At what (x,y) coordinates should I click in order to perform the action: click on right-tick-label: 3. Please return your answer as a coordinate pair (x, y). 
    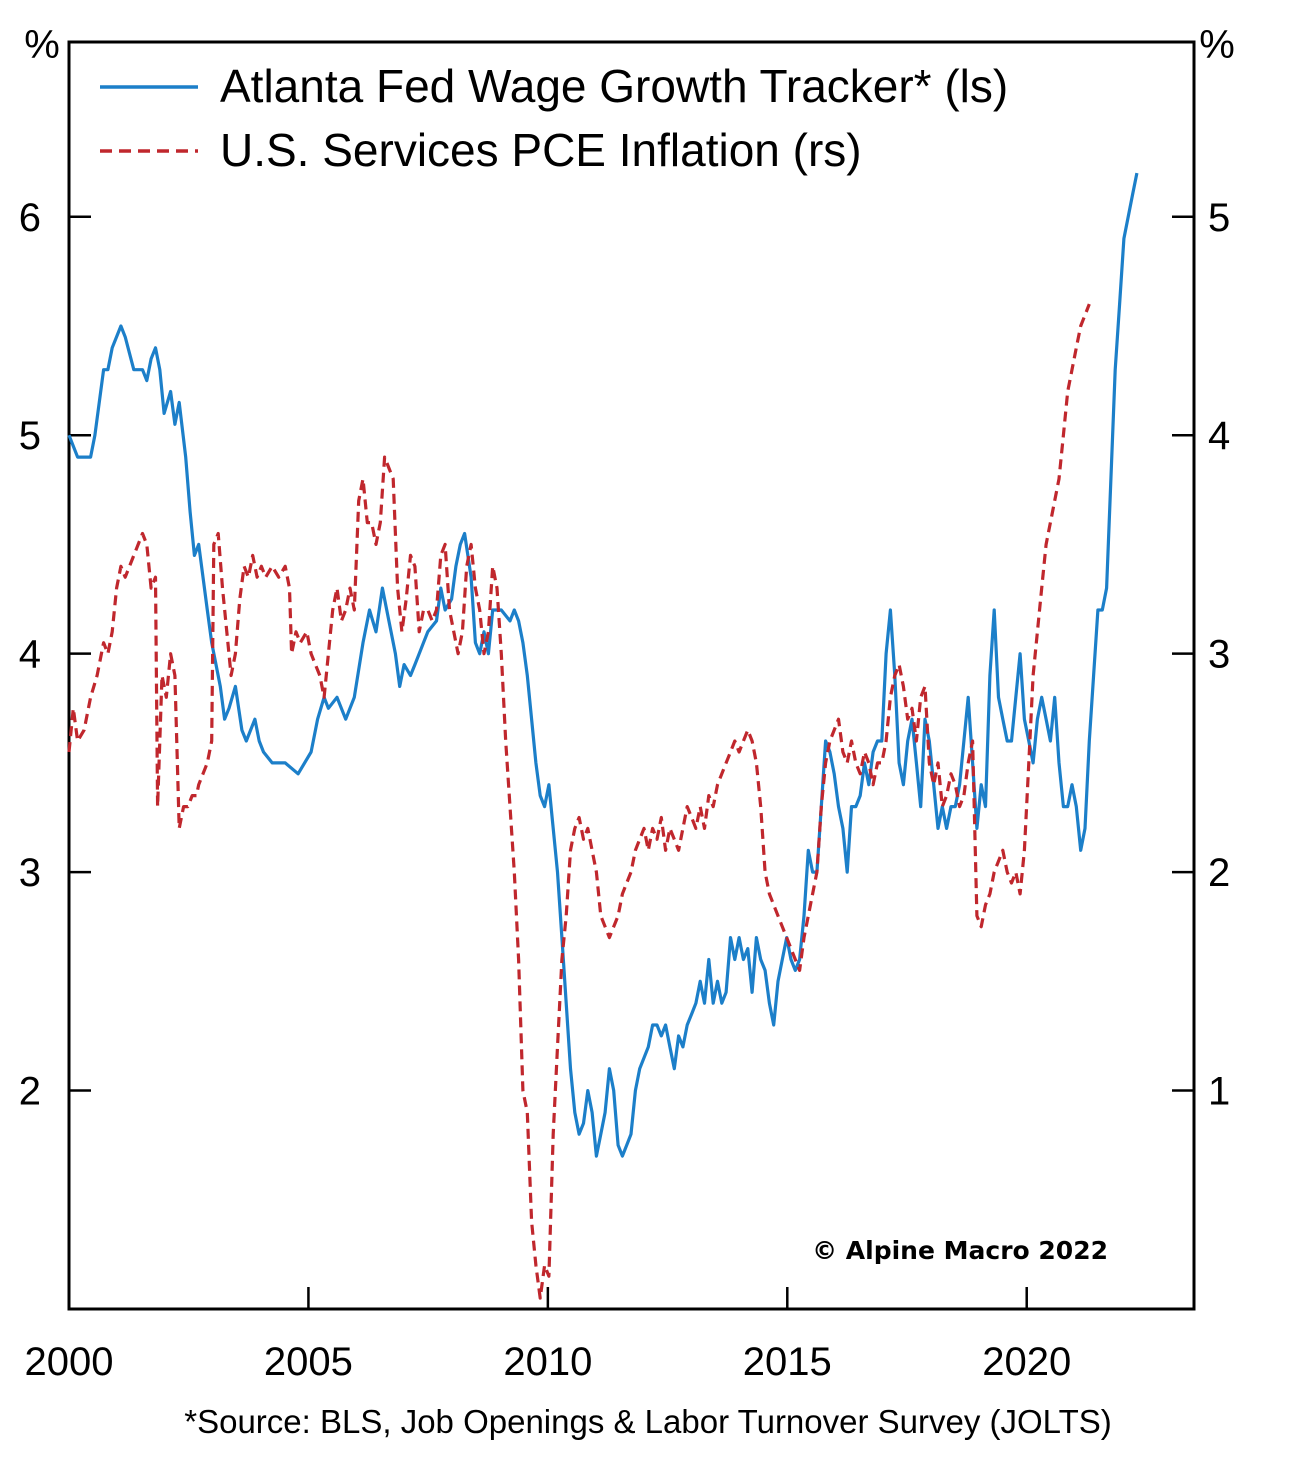
    Looking at the image, I should click on (1219, 655).